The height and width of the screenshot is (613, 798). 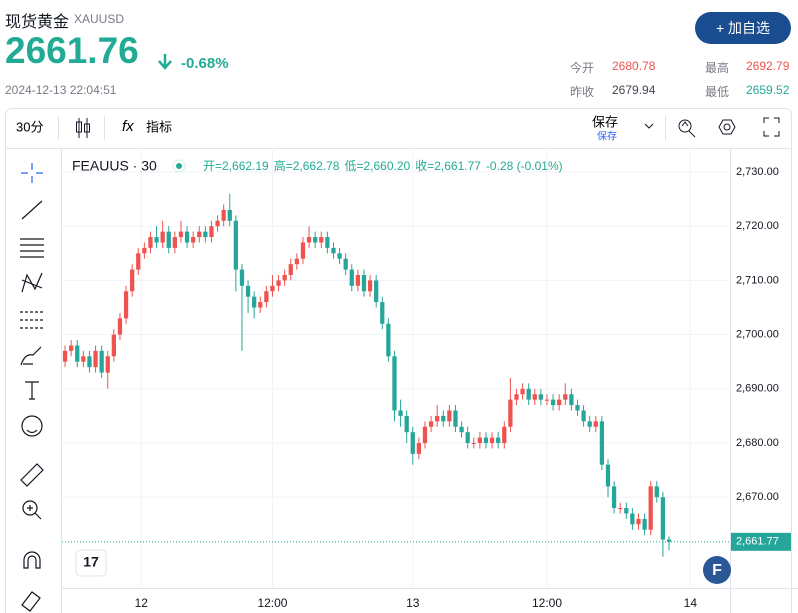 I want to click on stat-value: 2680.78, so click(x=634, y=66).